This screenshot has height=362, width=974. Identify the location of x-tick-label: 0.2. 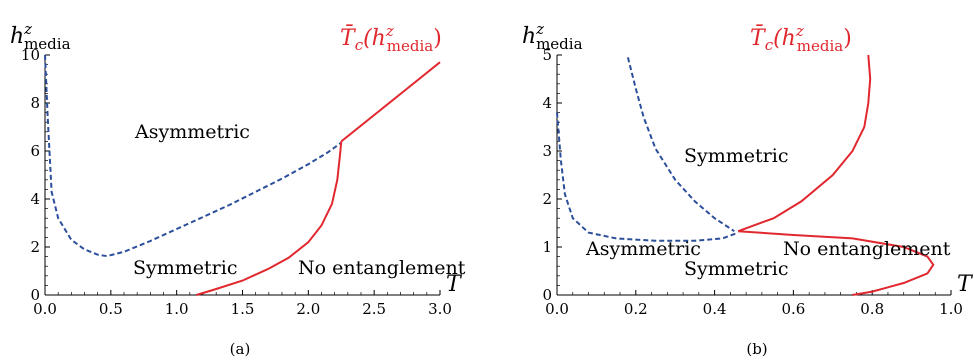
(636, 309).